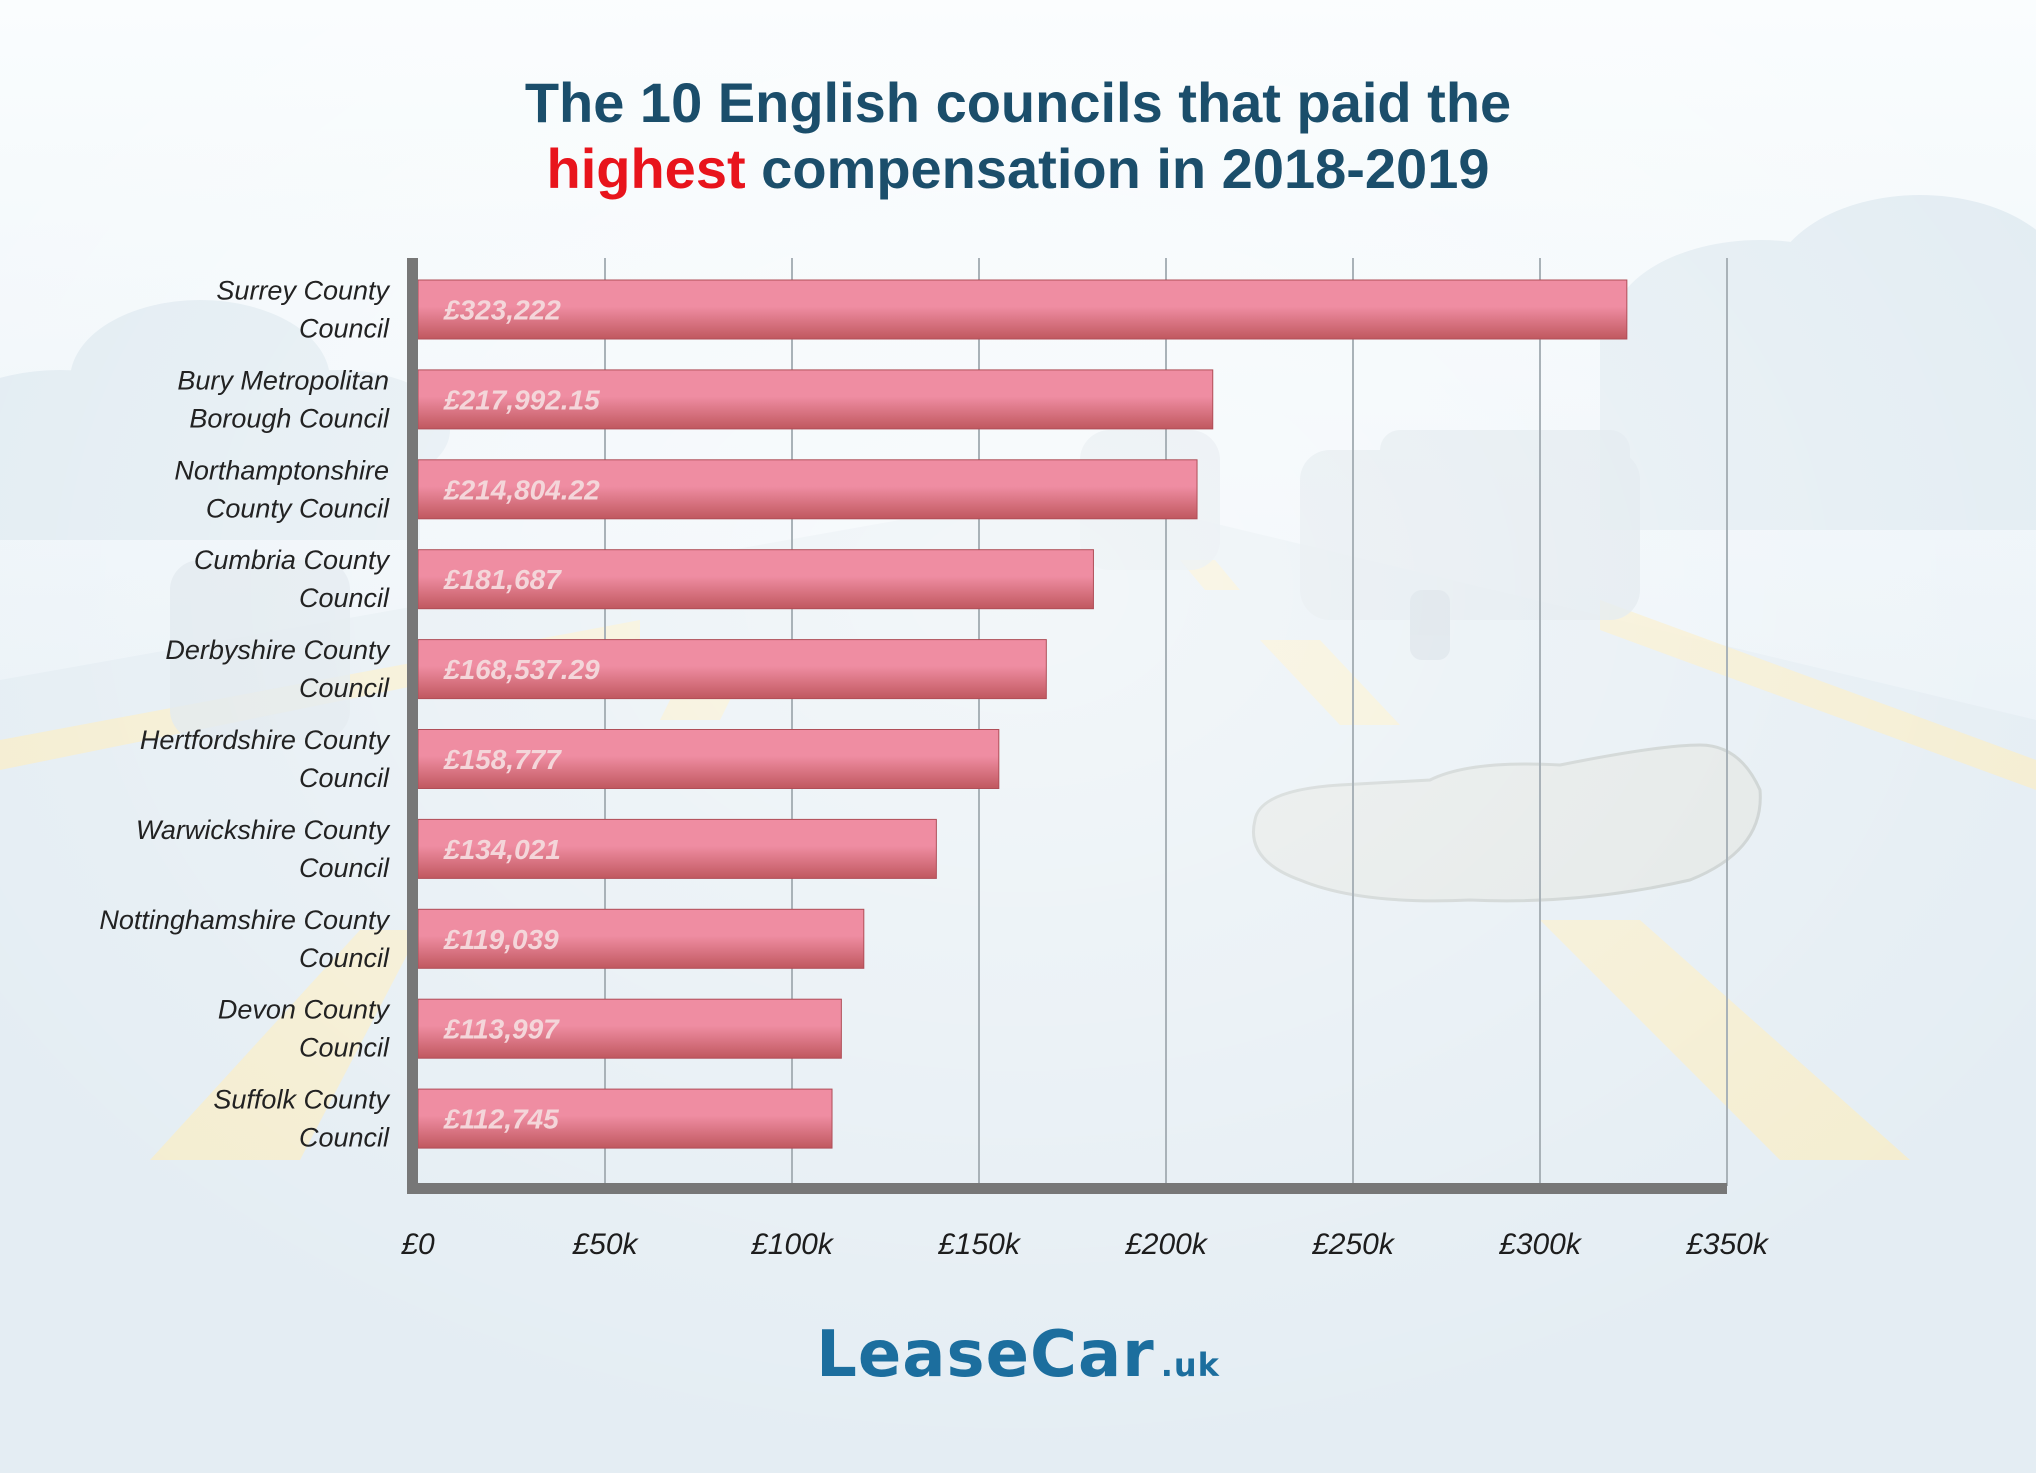 The image size is (2036, 1473). I want to click on bar-value-label: £134,021, so click(502, 849).